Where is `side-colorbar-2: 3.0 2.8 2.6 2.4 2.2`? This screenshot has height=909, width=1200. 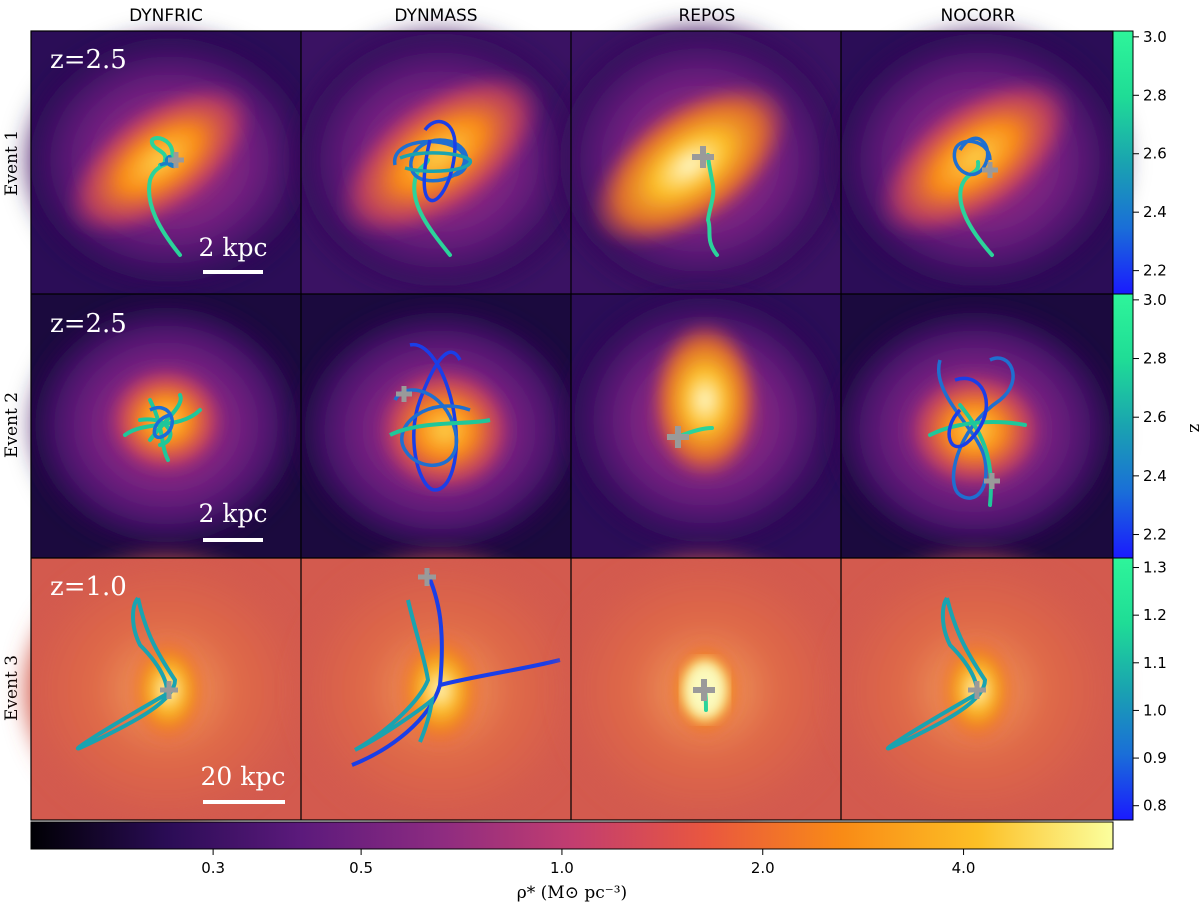
side-colorbar-2: 3.0 2.8 2.6 2.4 2.2 is located at coordinates (1139, 425).